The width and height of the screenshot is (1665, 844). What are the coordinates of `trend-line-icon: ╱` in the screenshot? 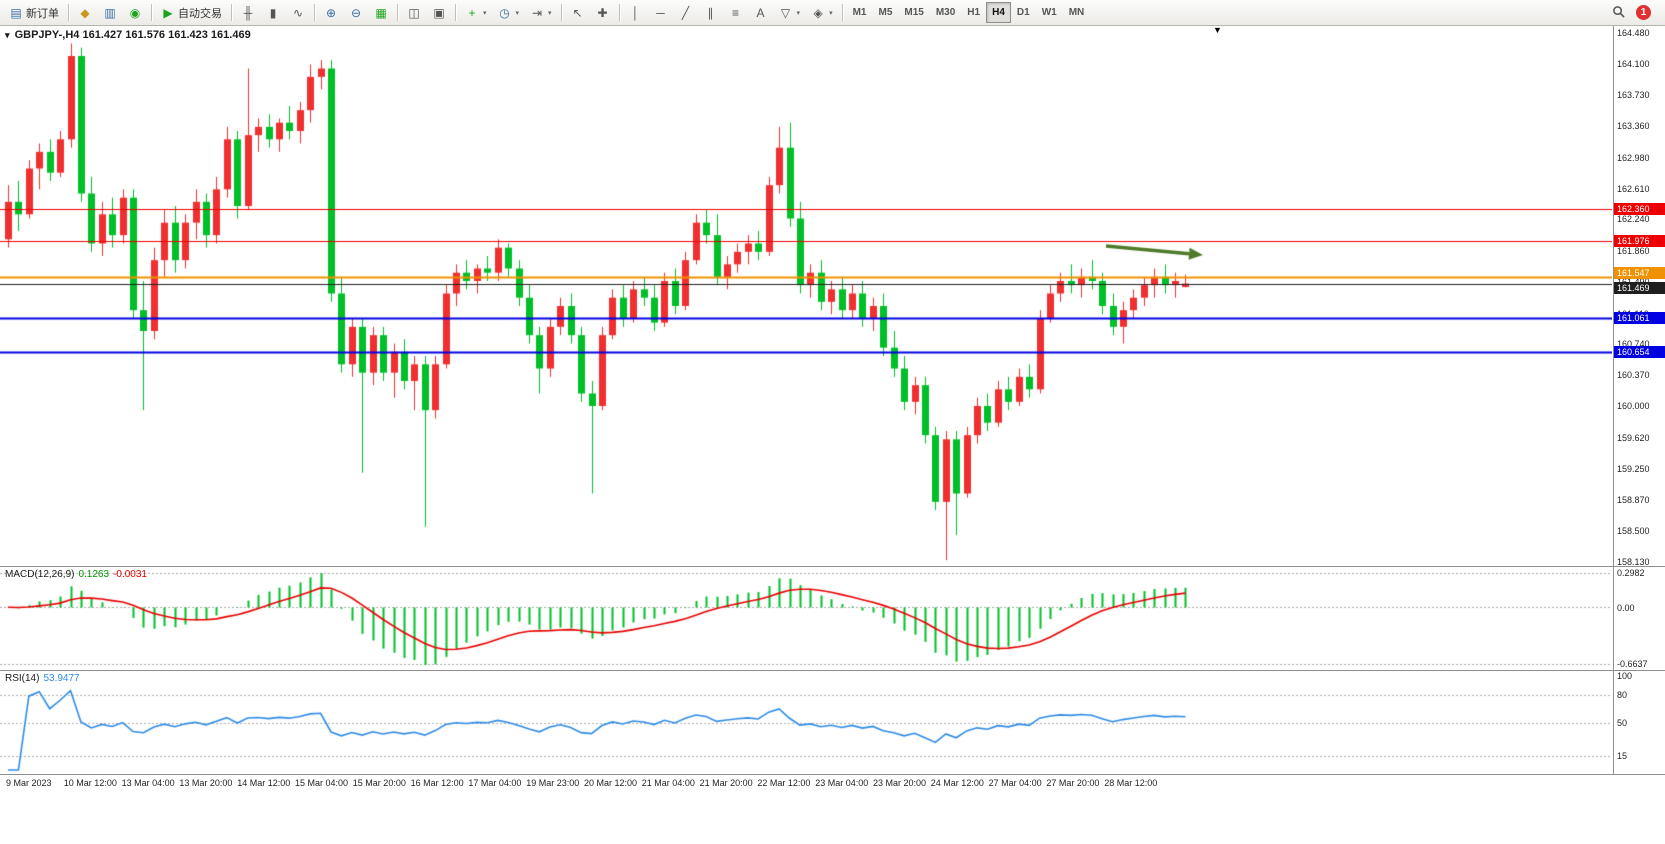 It's located at (685, 12).